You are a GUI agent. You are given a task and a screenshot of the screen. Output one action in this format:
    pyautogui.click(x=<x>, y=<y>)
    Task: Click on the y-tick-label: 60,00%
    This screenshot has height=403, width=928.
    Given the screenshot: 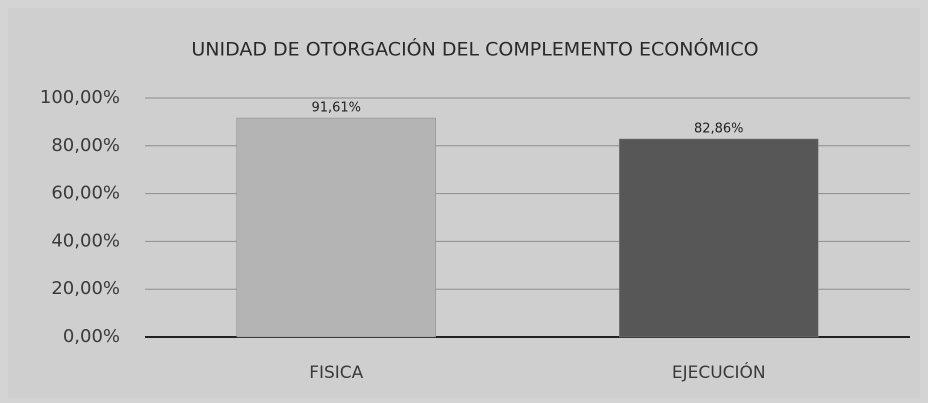 What is the action you would take?
    pyautogui.click(x=85, y=193)
    